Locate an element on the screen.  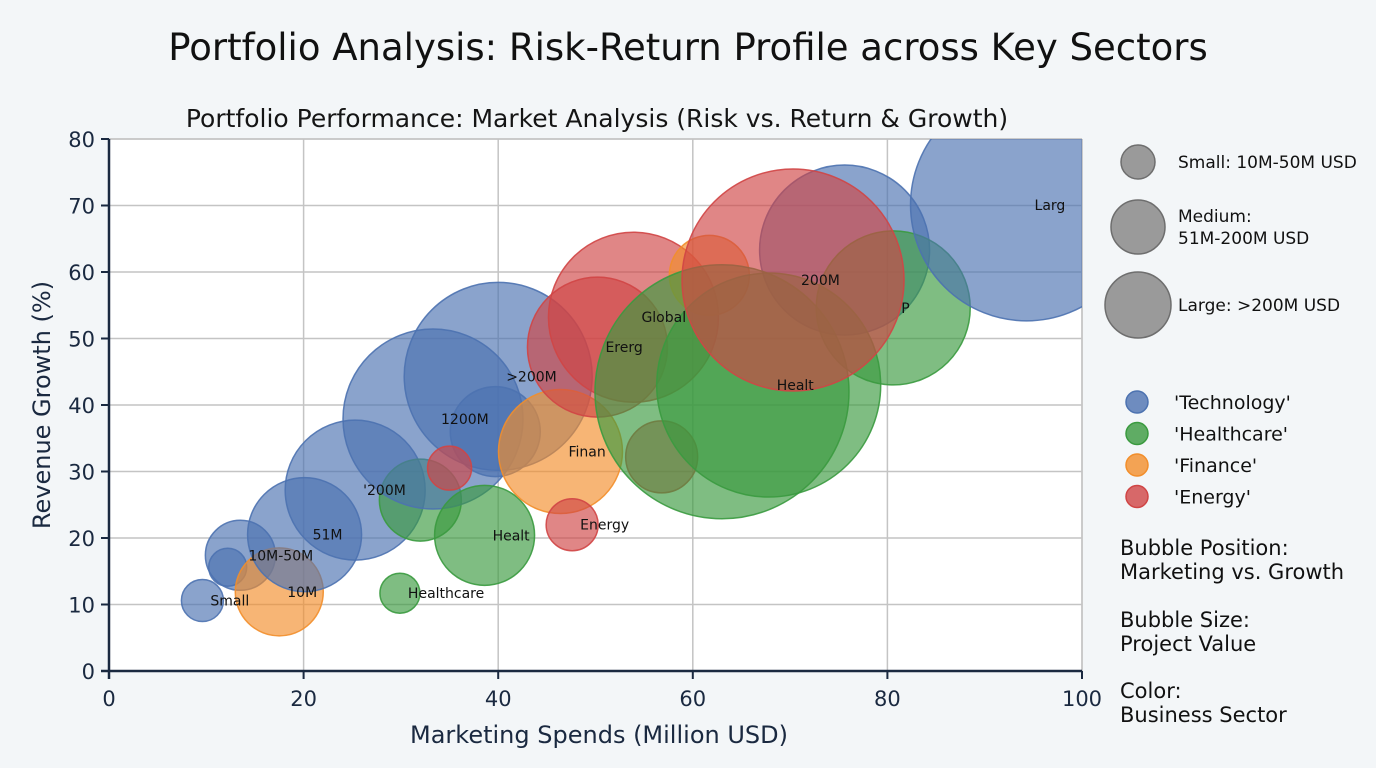
bubble-label: Energy is located at coordinates (604, 526).